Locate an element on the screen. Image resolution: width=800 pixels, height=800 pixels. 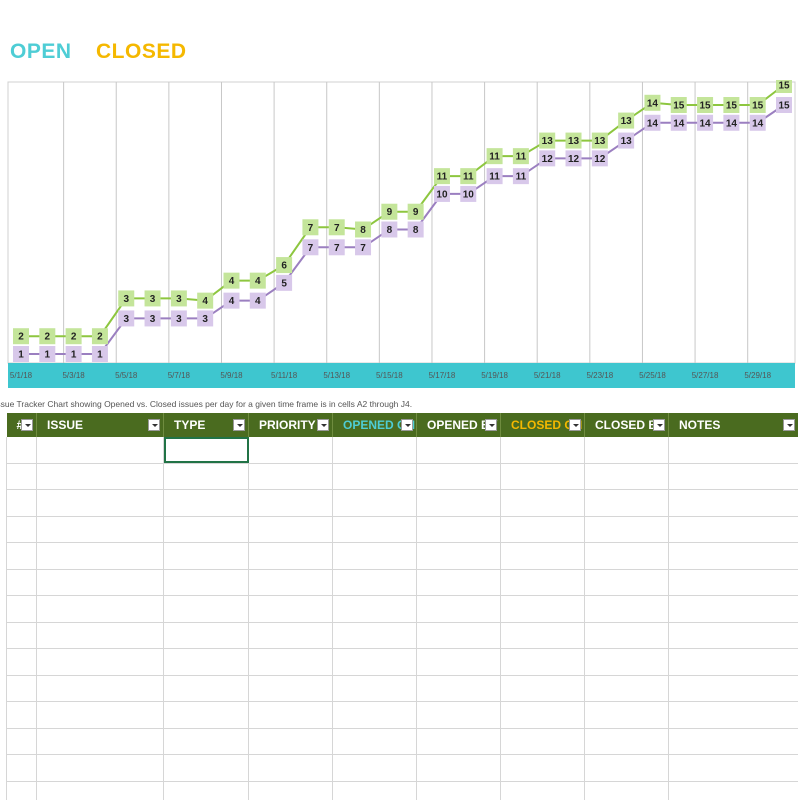
col-header-type: TYPE is located at coordinates (206, 425).